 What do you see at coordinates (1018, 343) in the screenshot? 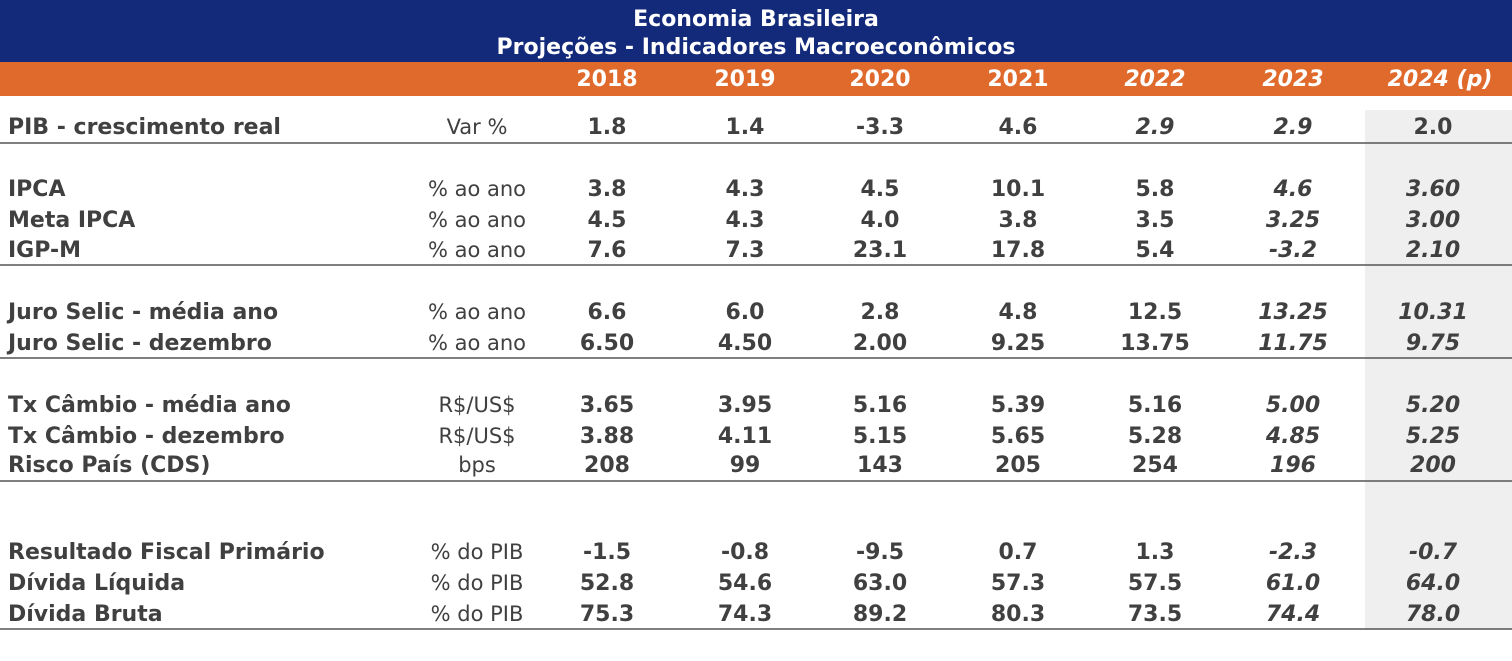
I see `cell-value: 9.25` at bounding box center [1018, 343].